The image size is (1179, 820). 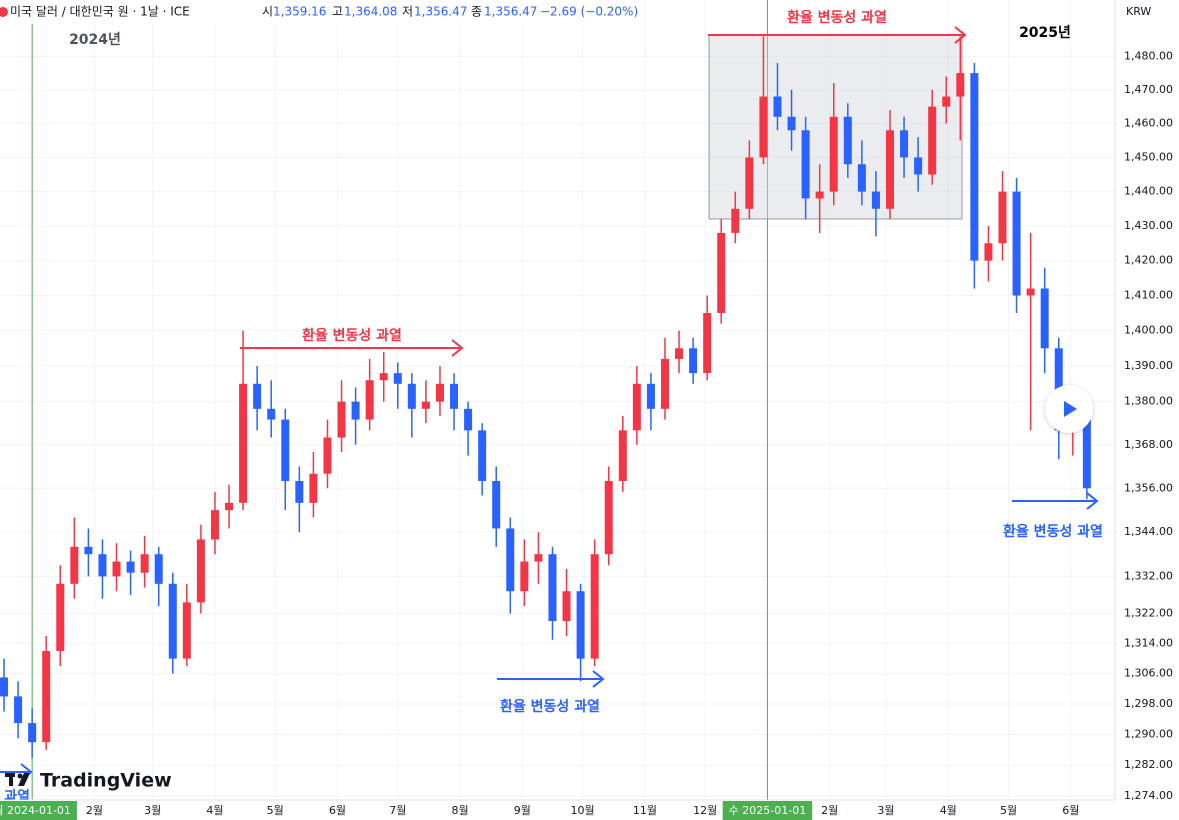 What do you see at coordinates (557, 810) in the screenshot?
I see `time-axis` at bounding box center [557, 810].